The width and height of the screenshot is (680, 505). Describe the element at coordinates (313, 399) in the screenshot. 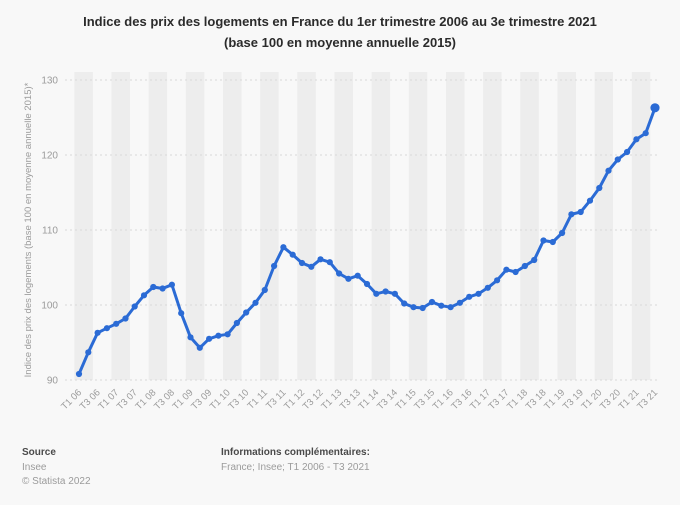

I see `x-tick-label: T3 12` at that location.